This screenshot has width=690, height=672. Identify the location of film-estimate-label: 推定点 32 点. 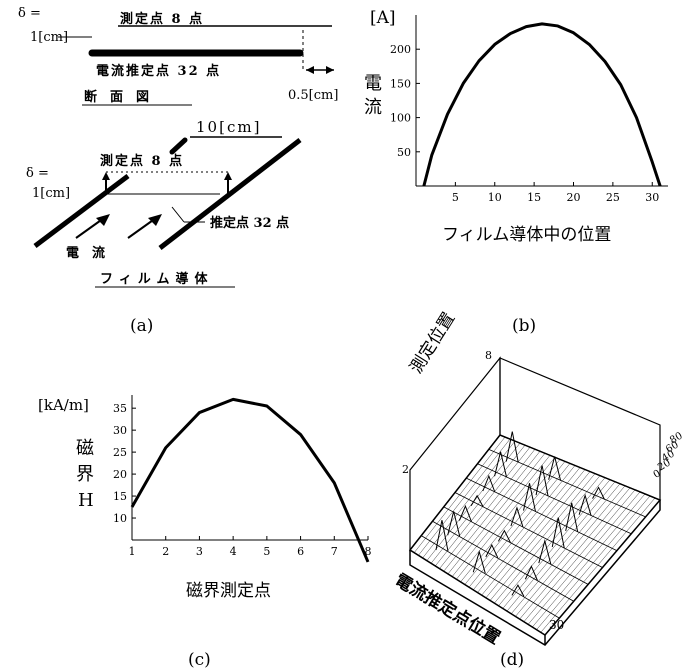
(250, 223).